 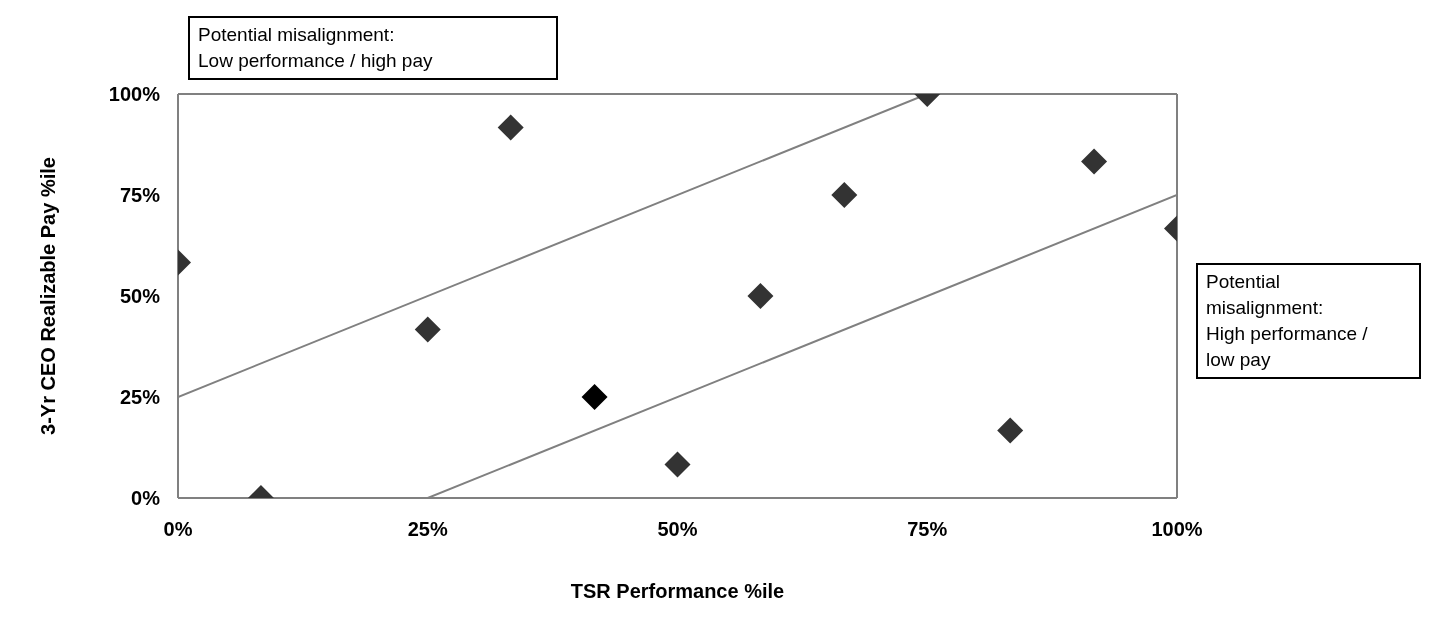 What do you see at coordinates (427, 529) in the screenshot?
I see `x-tick-label: 25%` at bounding box center [427, 529].